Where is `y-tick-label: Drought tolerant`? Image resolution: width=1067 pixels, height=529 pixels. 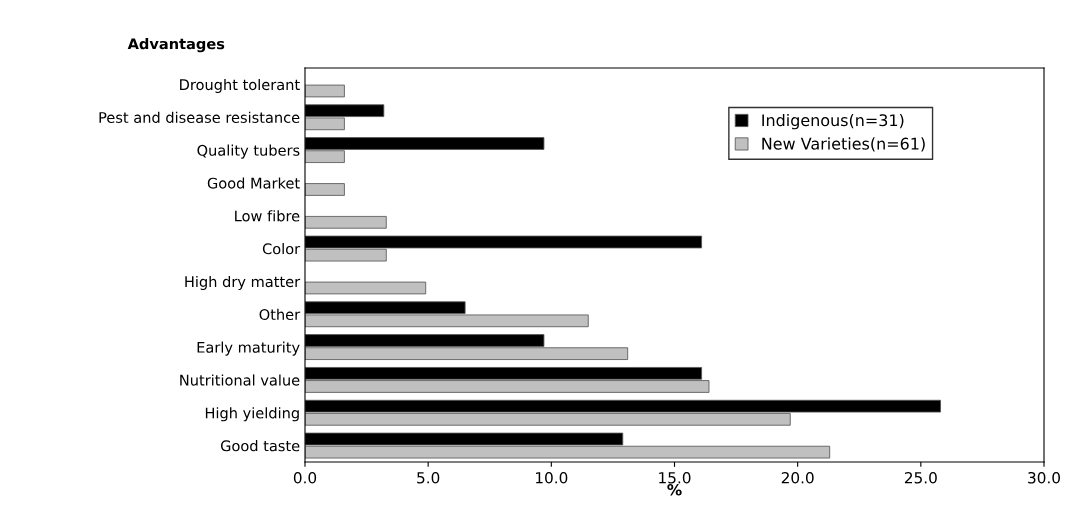
y-tick-label: Drought tolerant is located at coordinates (240, 85).